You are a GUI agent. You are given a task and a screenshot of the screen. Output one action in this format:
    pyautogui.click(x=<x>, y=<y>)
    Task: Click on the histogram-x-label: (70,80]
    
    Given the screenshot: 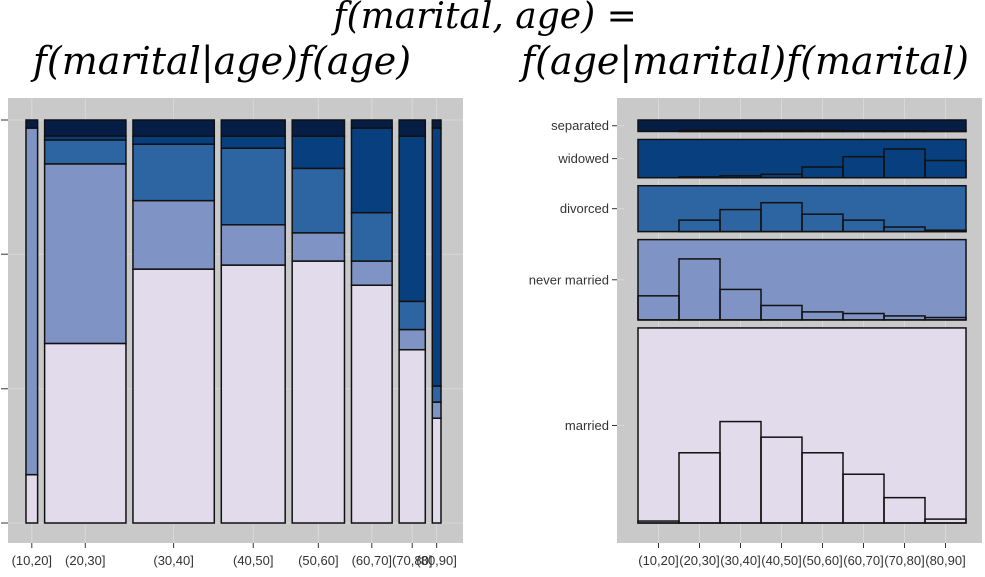 What is the action you would take?
    pyautogui.click(x=904, y=560)
    